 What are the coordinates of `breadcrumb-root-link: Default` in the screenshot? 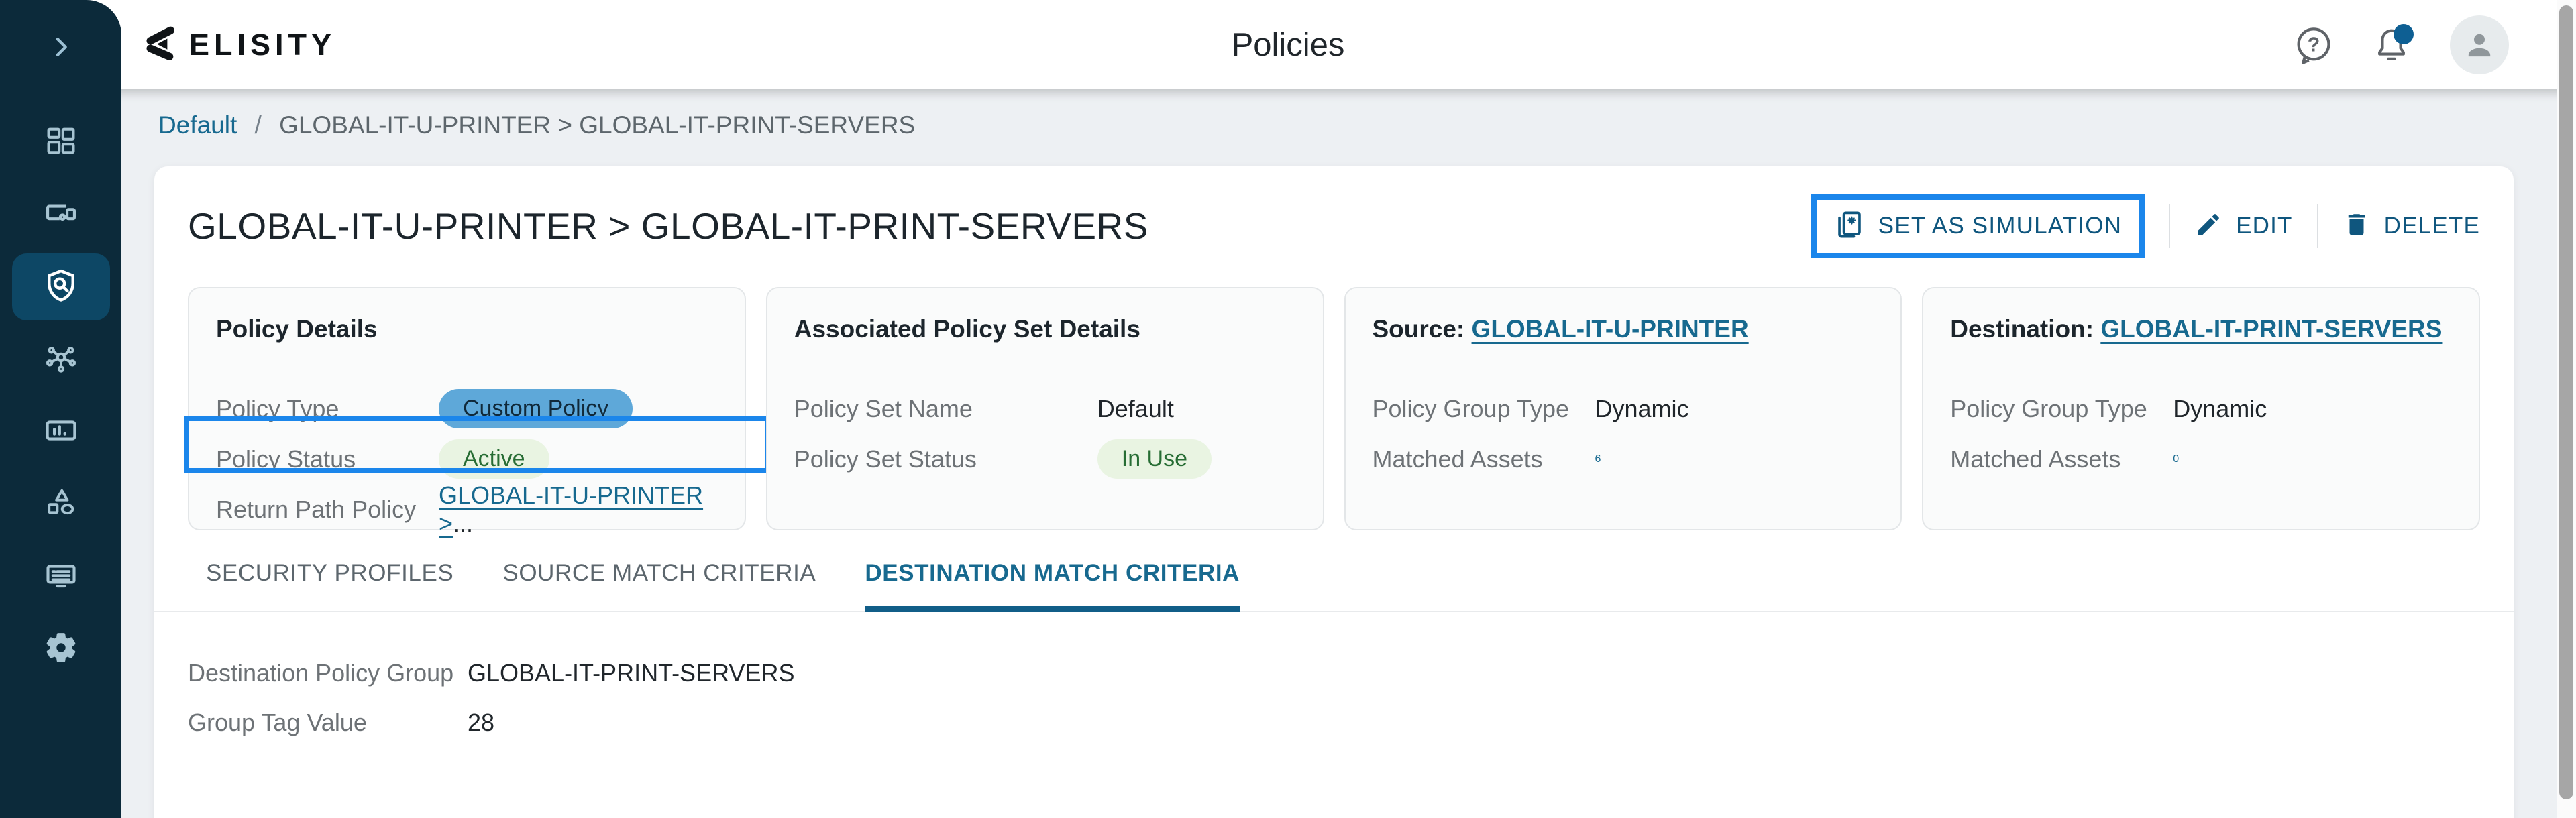 It's located at (197, 125).